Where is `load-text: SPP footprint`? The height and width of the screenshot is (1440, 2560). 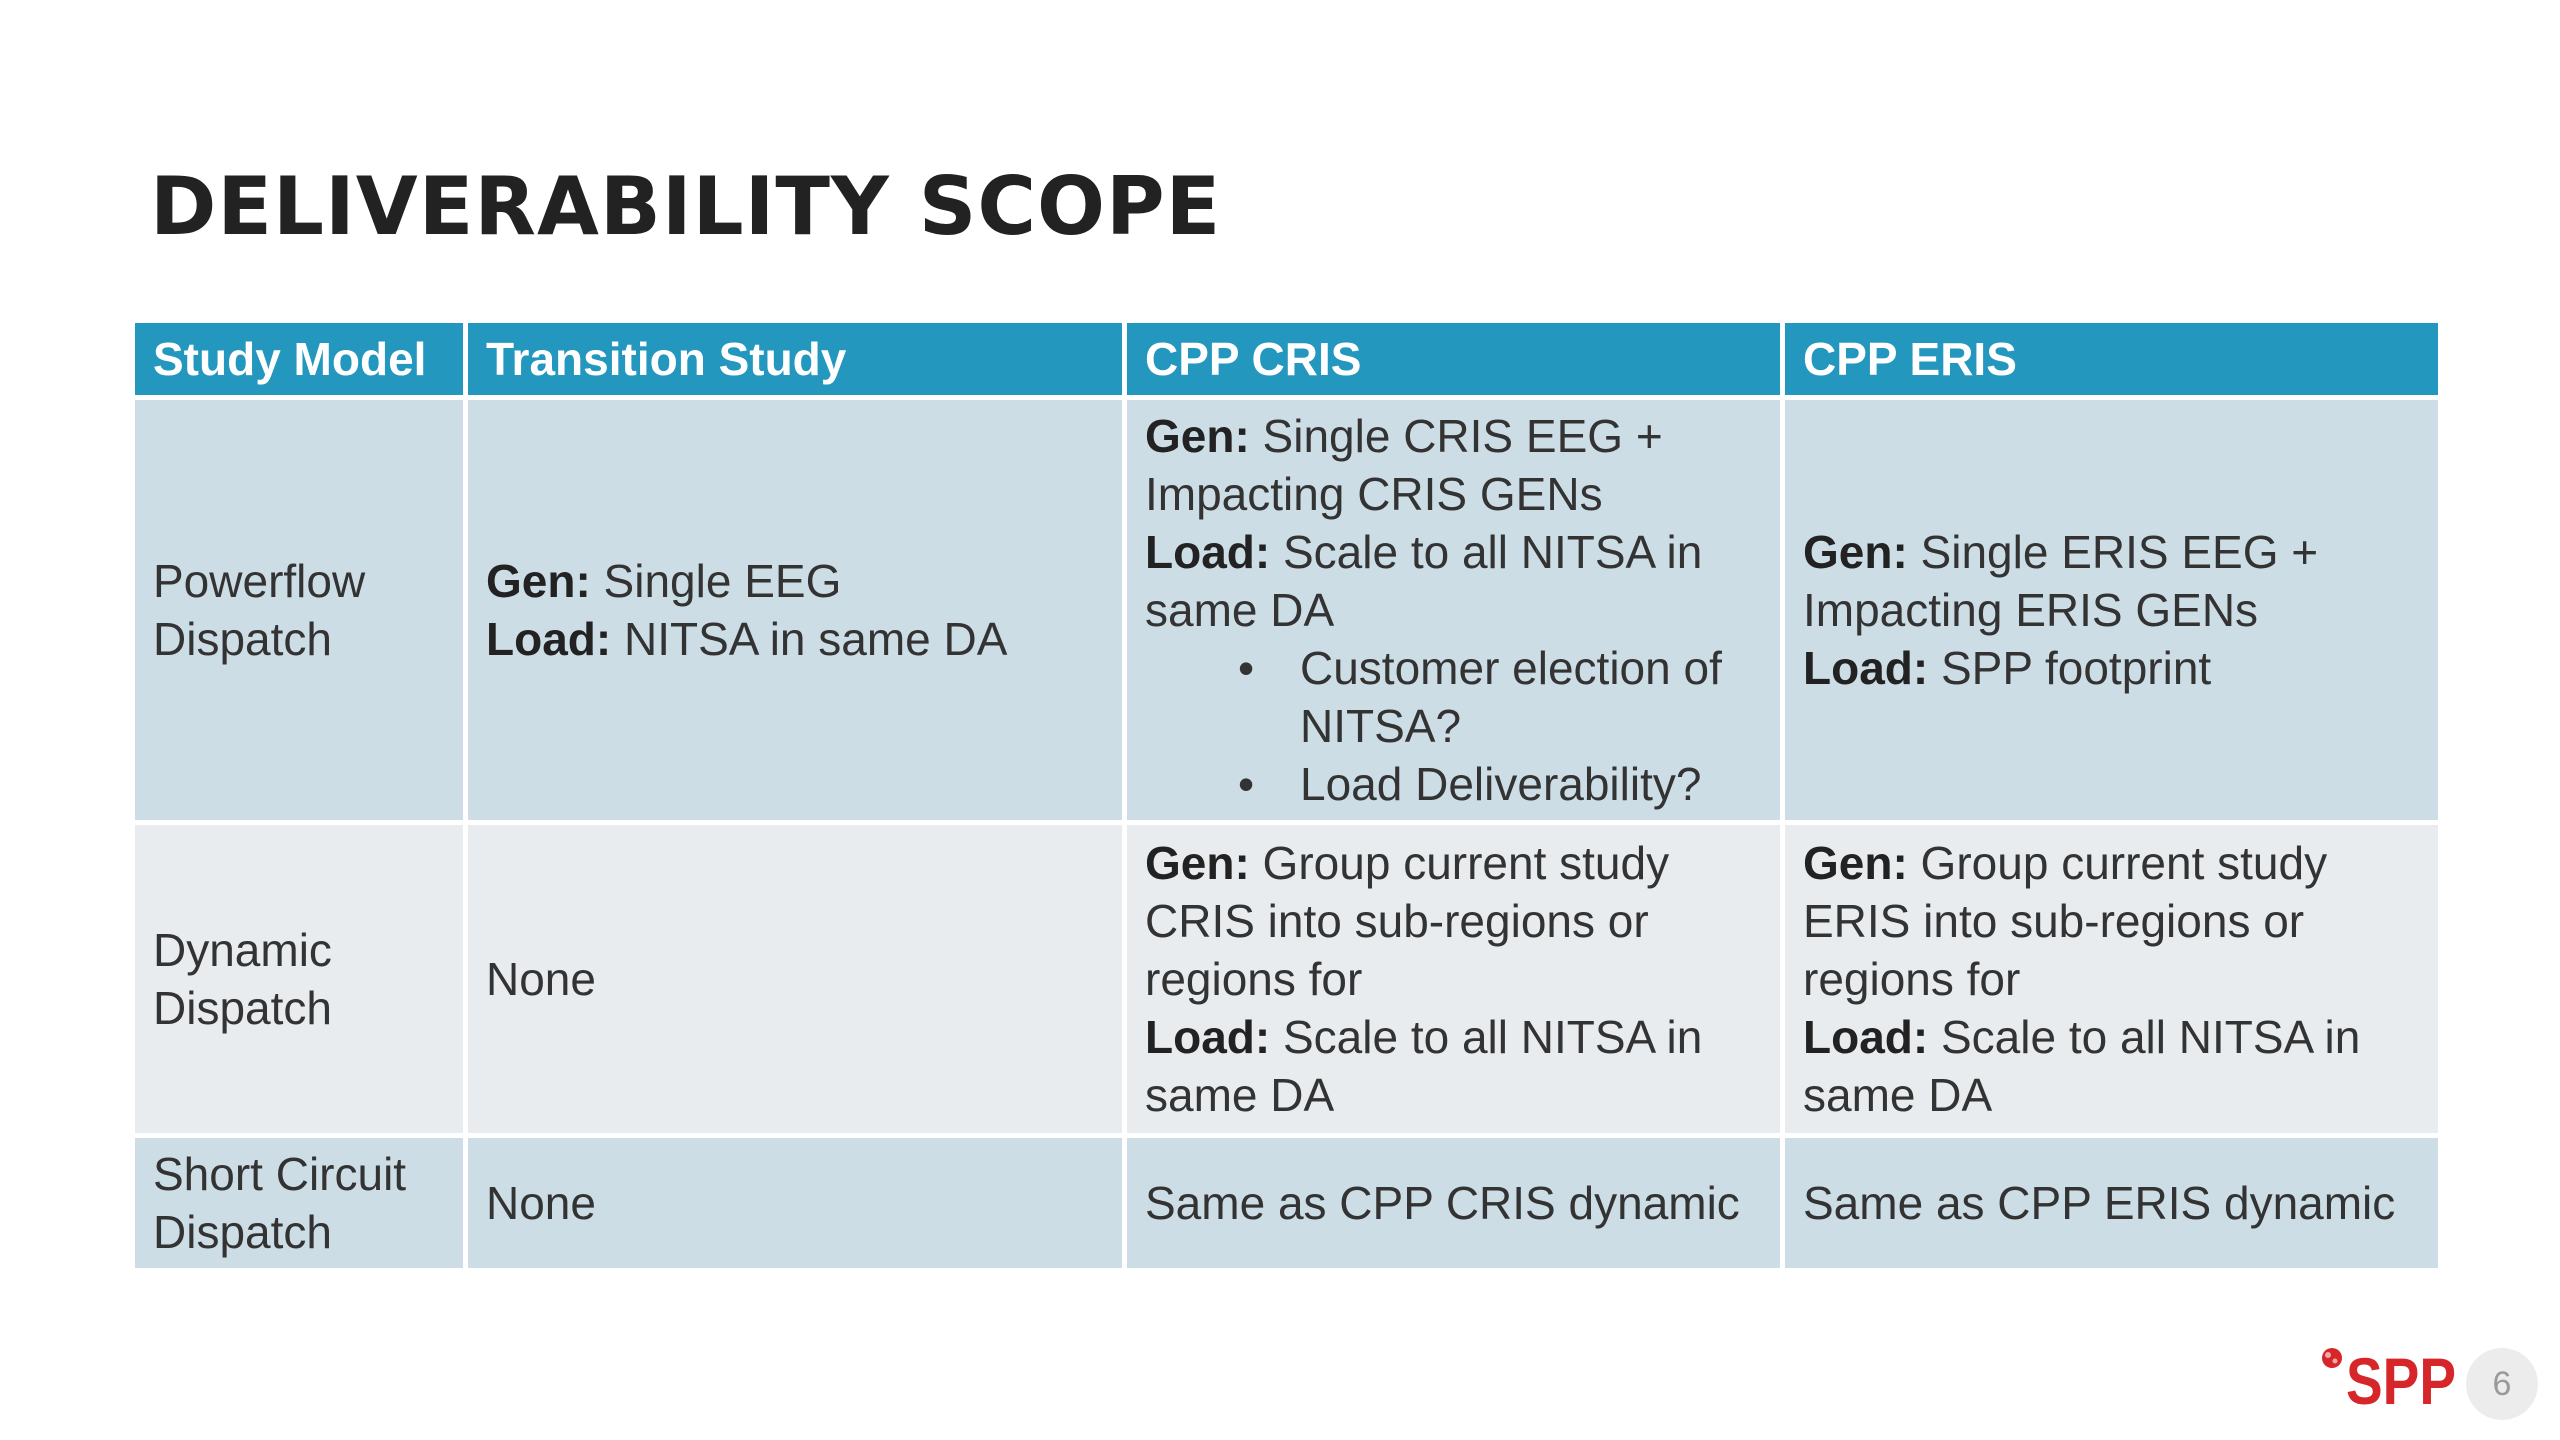 load-text: SPP footprint is located at coordinates (2070, 668).